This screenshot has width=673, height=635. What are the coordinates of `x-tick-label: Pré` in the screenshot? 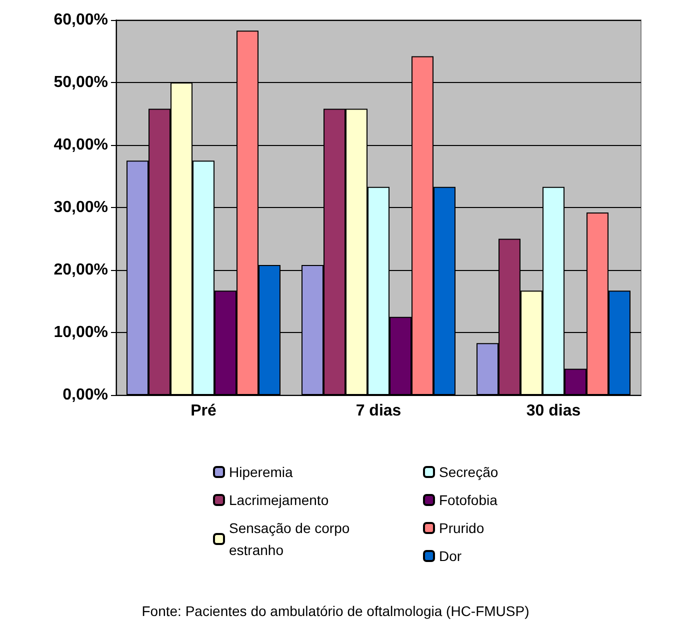 It's located at (203, 411).